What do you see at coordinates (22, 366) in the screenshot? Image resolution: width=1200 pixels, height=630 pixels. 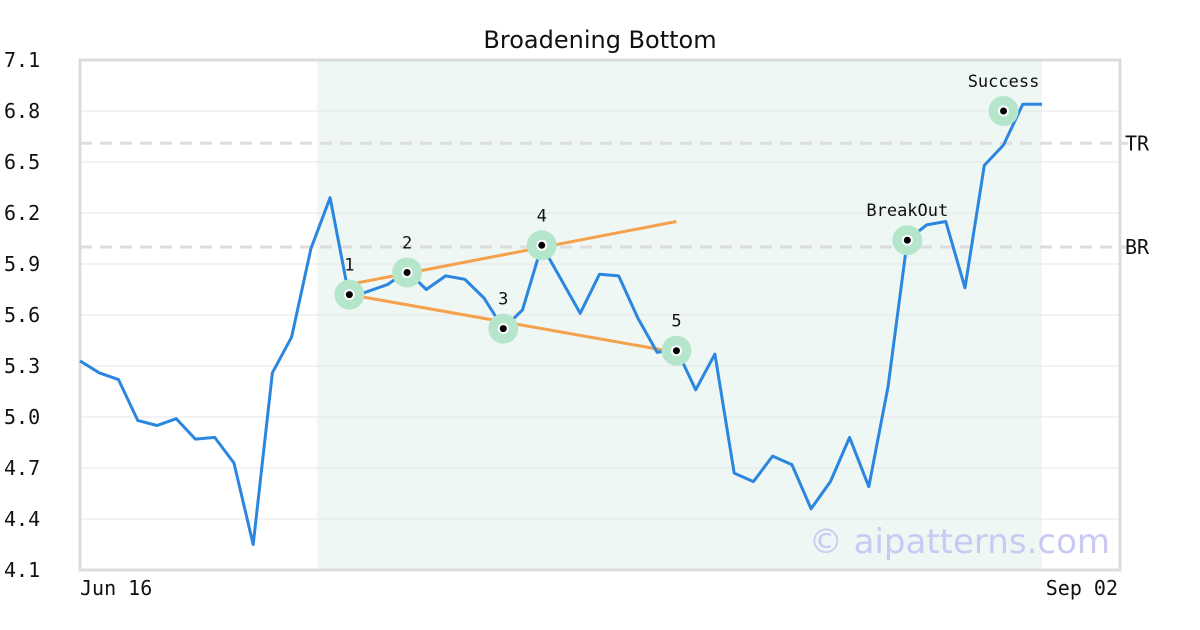 I see `y-tick-label: 5.3` at bounding box center [22, 366].